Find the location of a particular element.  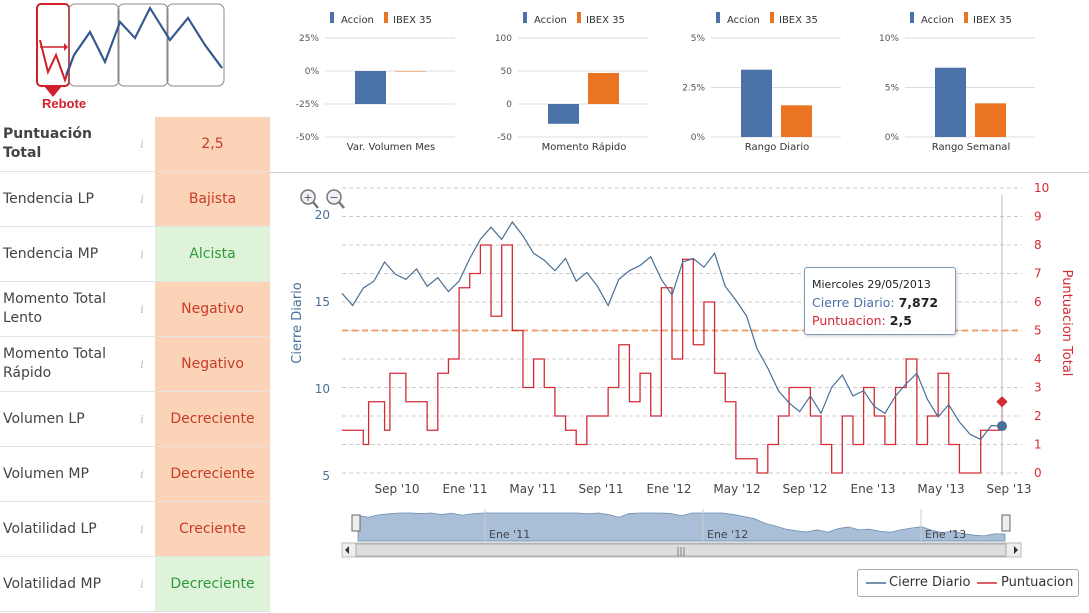

metric-row: Momento Total Rápido i Negativo is located at coordinates (135, 364).